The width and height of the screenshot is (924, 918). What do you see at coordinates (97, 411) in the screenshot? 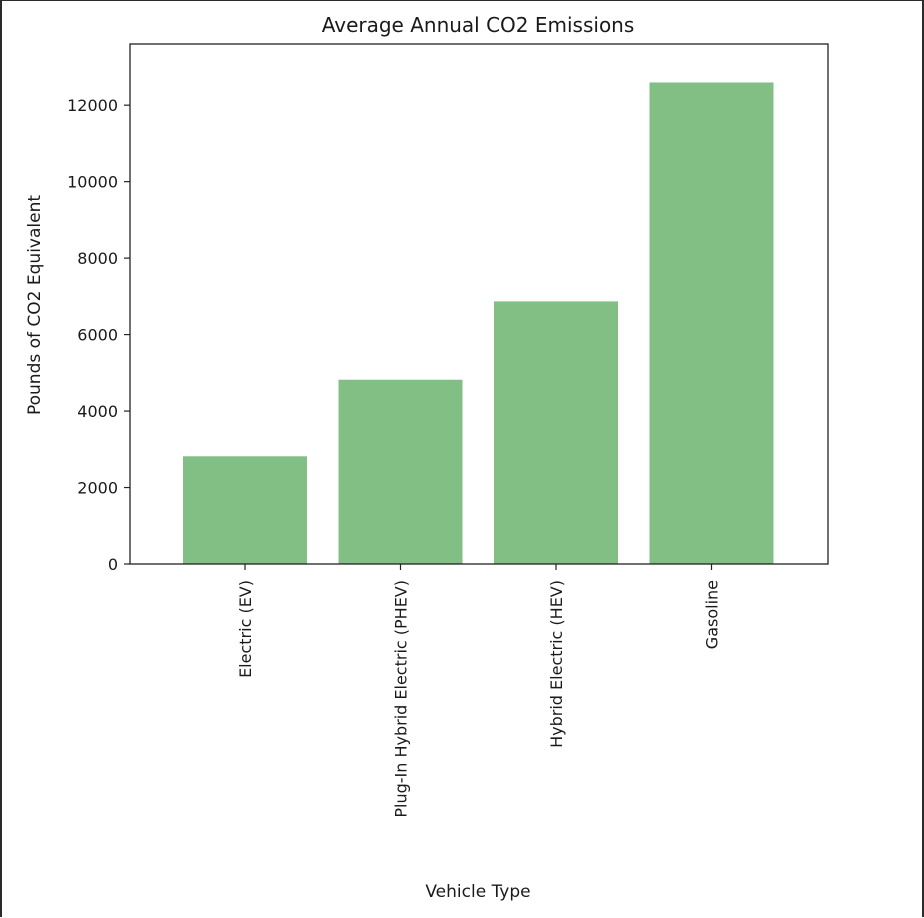
I see `y-tick-label: 4000` at bounding box center [97, 411].